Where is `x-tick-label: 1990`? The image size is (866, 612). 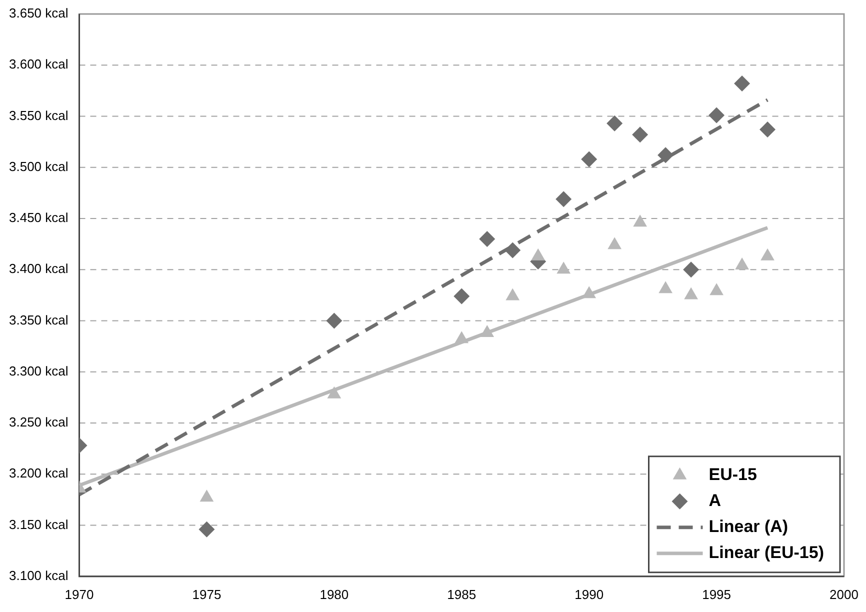 x-tick-label: 1990 is located at coordinates (589, 594).